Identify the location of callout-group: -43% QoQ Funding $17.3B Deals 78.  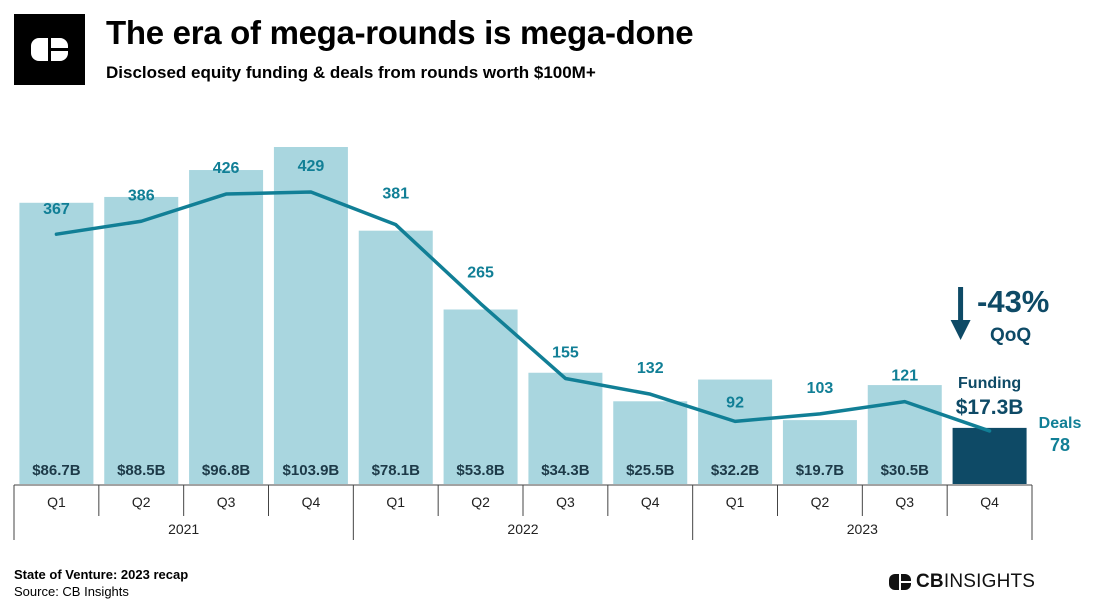
(1016, 369).